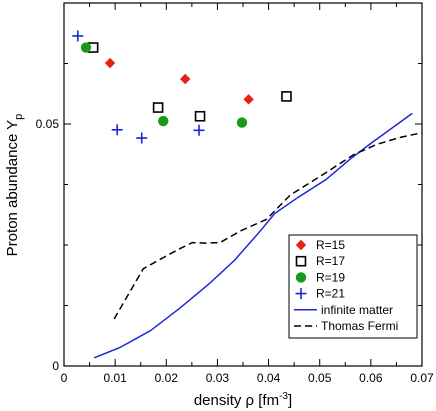 Image resolution: width=436 pixels, height=411 pixels. Describe the element at coordinates (357, 310) in the screenshot. I see `legend-label-infinite-matter: infinite matter` at that location.